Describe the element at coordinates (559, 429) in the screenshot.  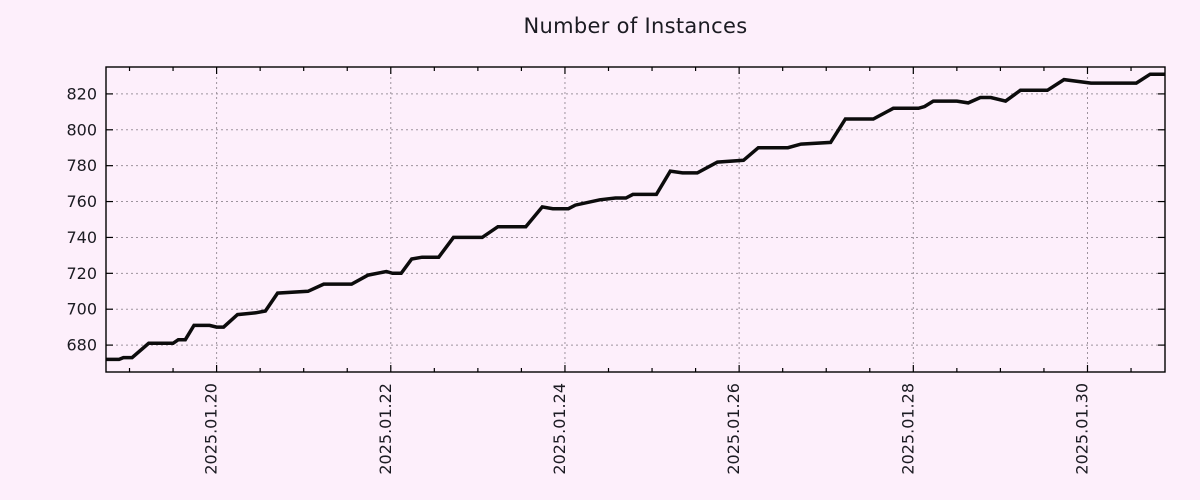
I see `x-tick-label: 2025.01.24` at that location.